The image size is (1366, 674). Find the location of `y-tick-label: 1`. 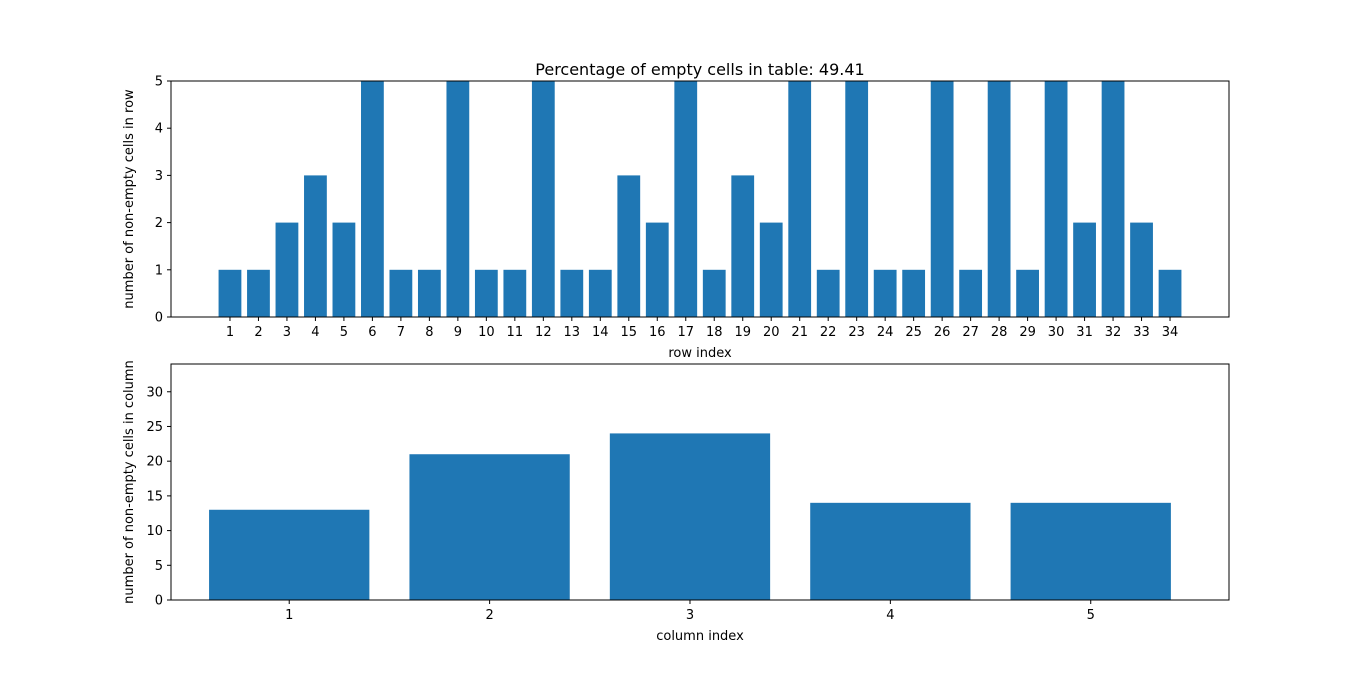

y-tick-label: 1 is located at coordinates (159, 270).